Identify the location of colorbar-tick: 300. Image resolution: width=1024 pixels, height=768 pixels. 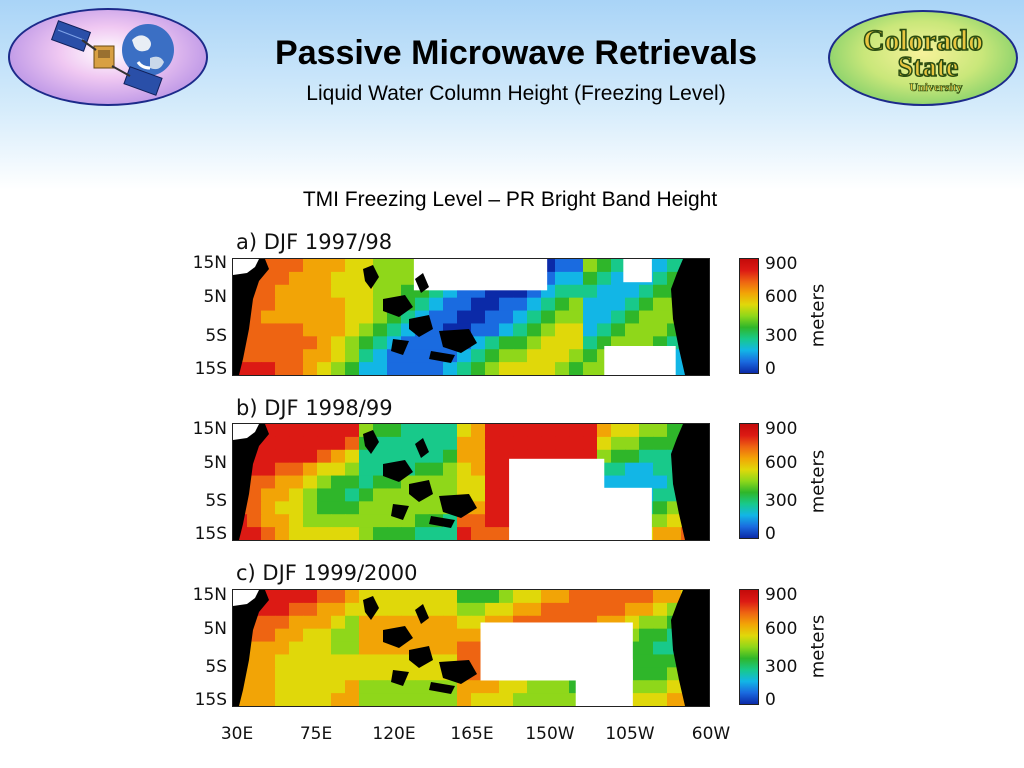
(781, 501).